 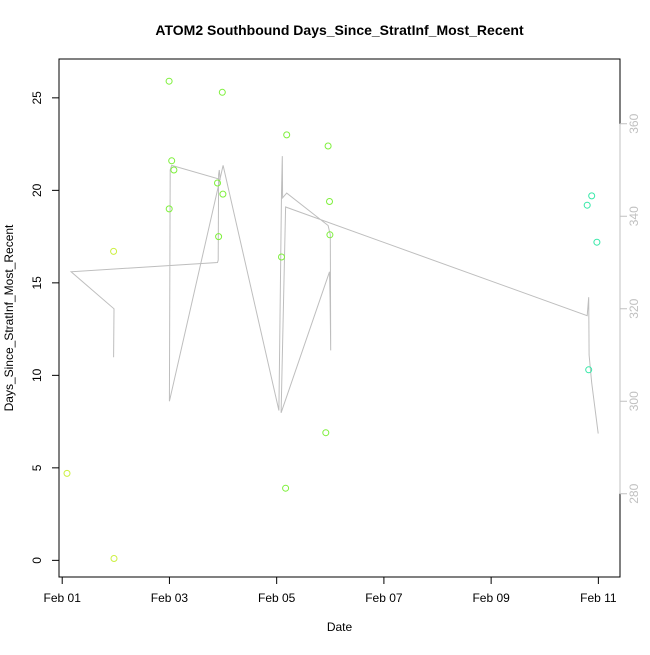 What do you see at coordinates (37, 467) in the screenshot?
I see `y-tick-label: 5` at bounding box center [37, 467].